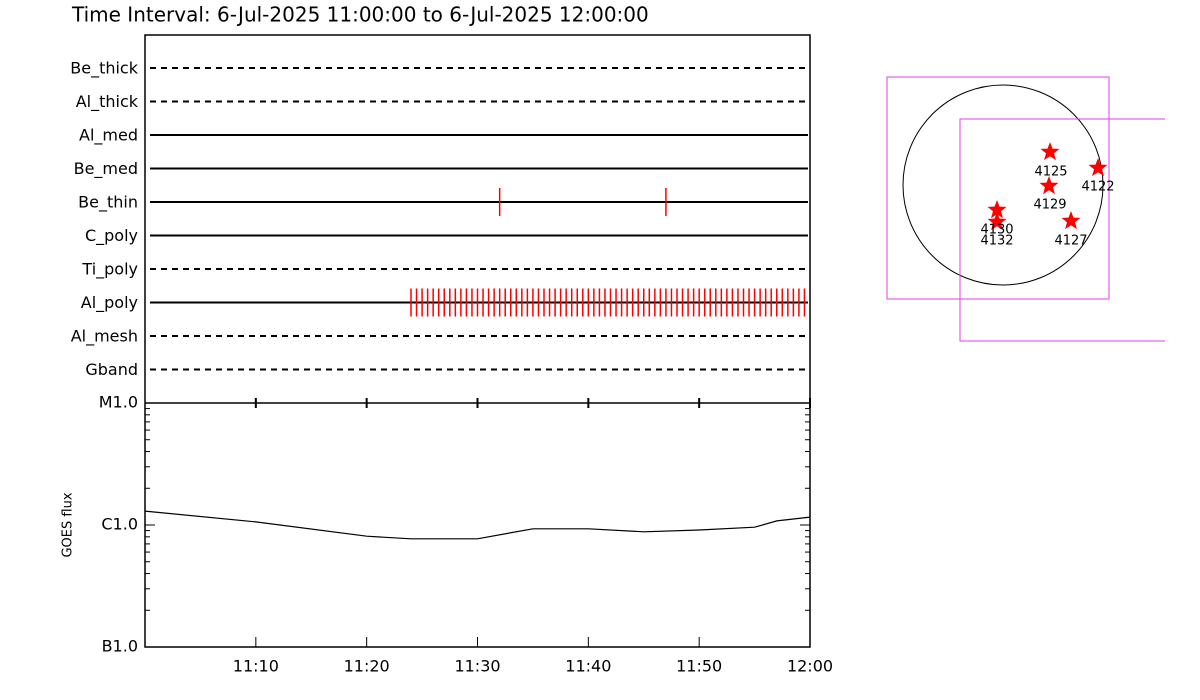 The height and width of the screenshot is (700, 1200). What do you see at coordinates (1097, 187) in the screenshot?
I see `region-label: 4122` at bounding box center [1097, 187].